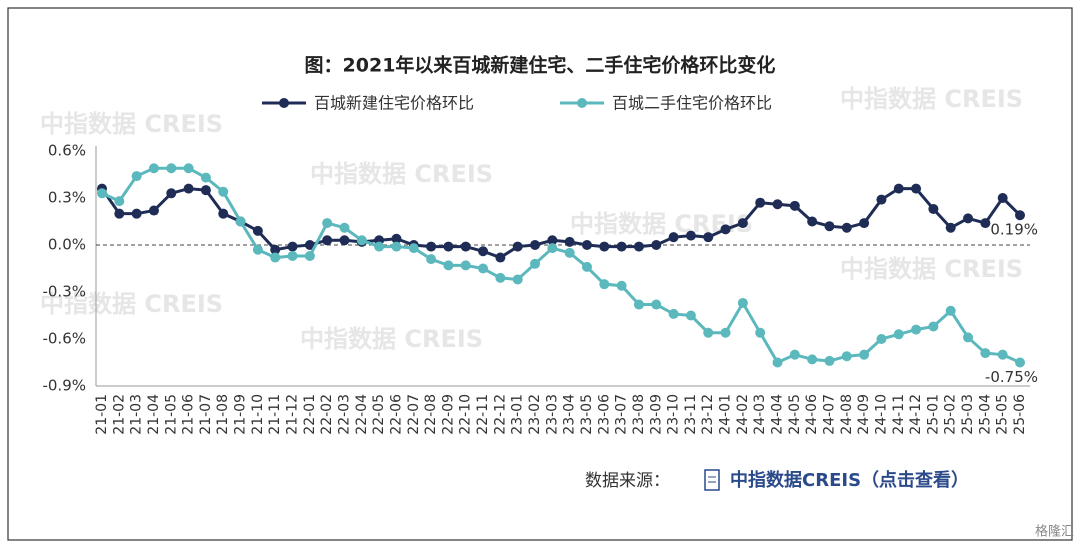  What do you see at coordinates (849, 480) in the screenshot?
I see `source-link: 中指数据CREIS（点击查看）` at bounding box center [849, 480].